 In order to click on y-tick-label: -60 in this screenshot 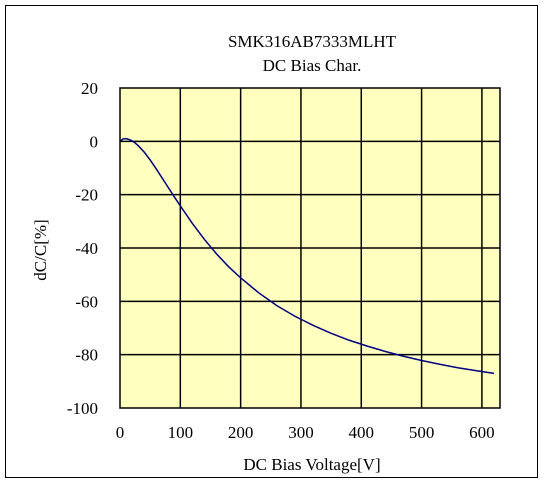, I will do `click(86, 301)`.